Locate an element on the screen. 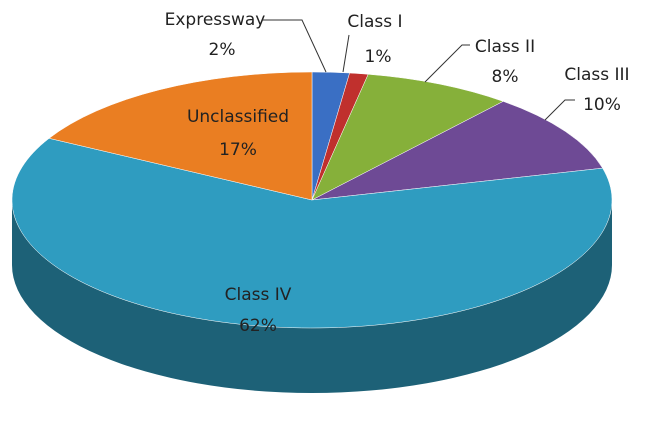  value-label: 62% is located at coordinates (258, 326).